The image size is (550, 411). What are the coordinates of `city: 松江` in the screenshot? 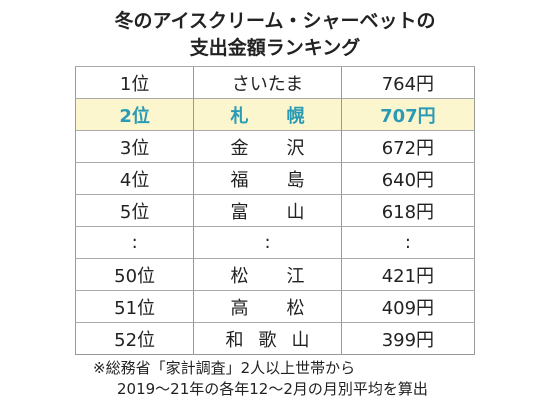 It's located at (267, 276).